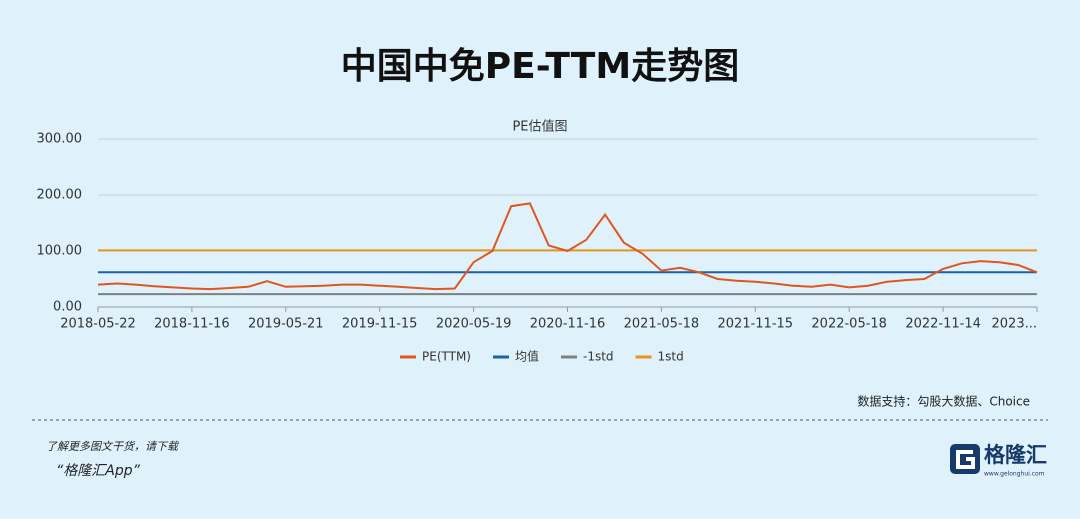  Describe the element at coordinates (446, 357) in the screenshot. I see `legend-label: PE(TTM)` at that location.